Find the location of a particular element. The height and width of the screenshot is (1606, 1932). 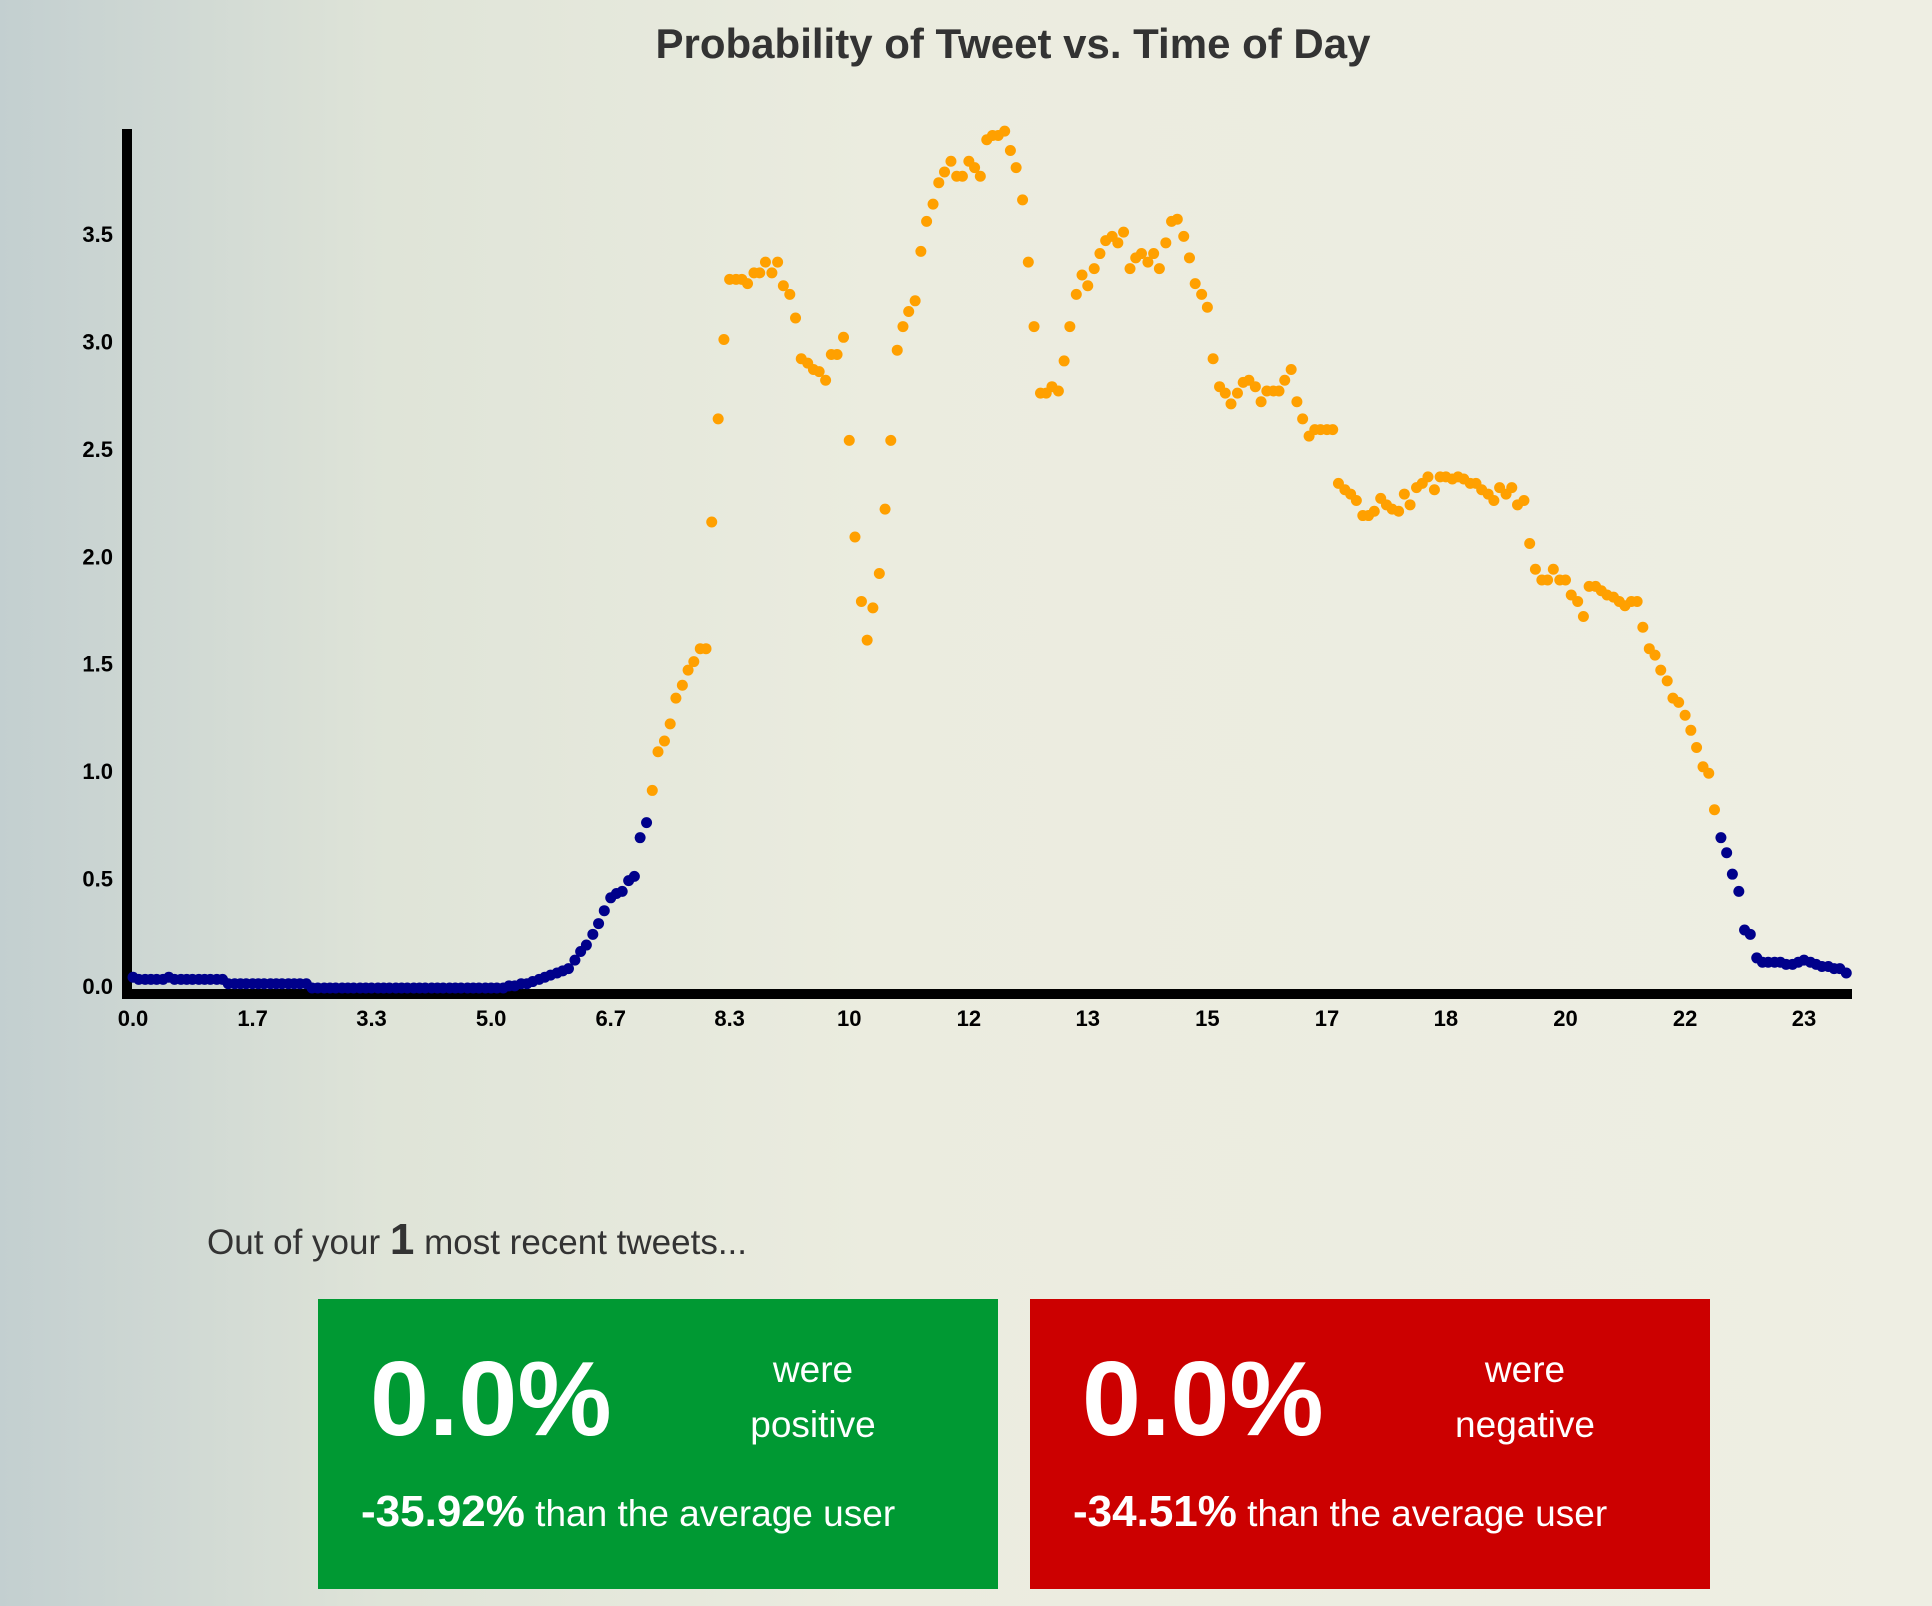

x-tick-label: 10 is located at coordinates (849, 1018).